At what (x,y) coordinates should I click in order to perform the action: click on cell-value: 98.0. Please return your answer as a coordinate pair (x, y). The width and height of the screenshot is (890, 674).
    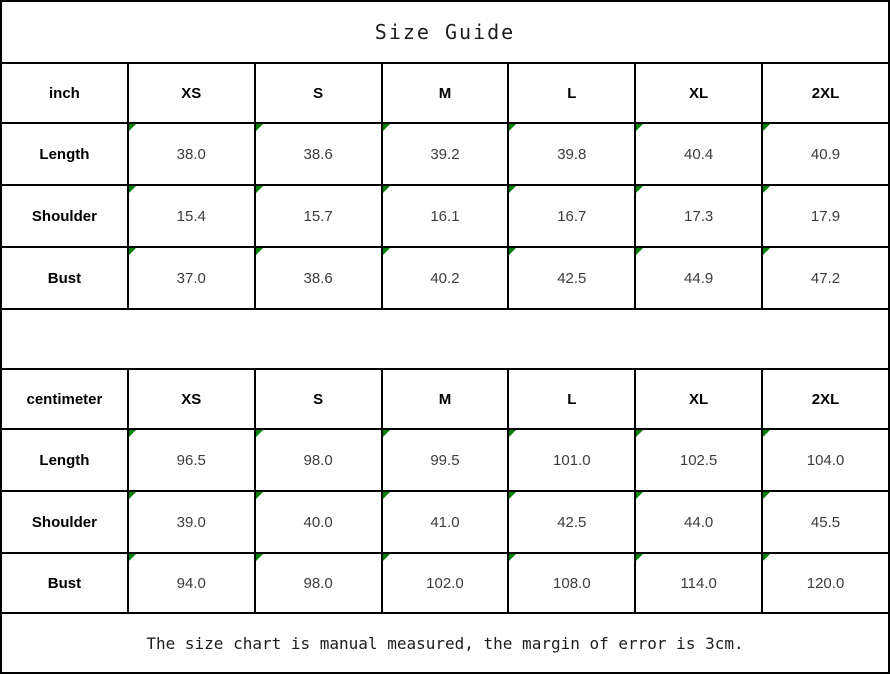
    Looking at the image, I should click on (318, 583).